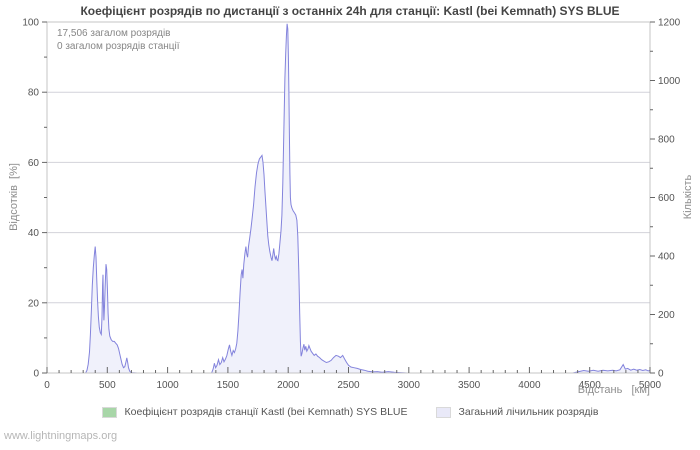  Describe the element at coordinates (118, 46) in the screenshot. I see `station-discharges-text: 0 загалом розрядів станції` at that location.